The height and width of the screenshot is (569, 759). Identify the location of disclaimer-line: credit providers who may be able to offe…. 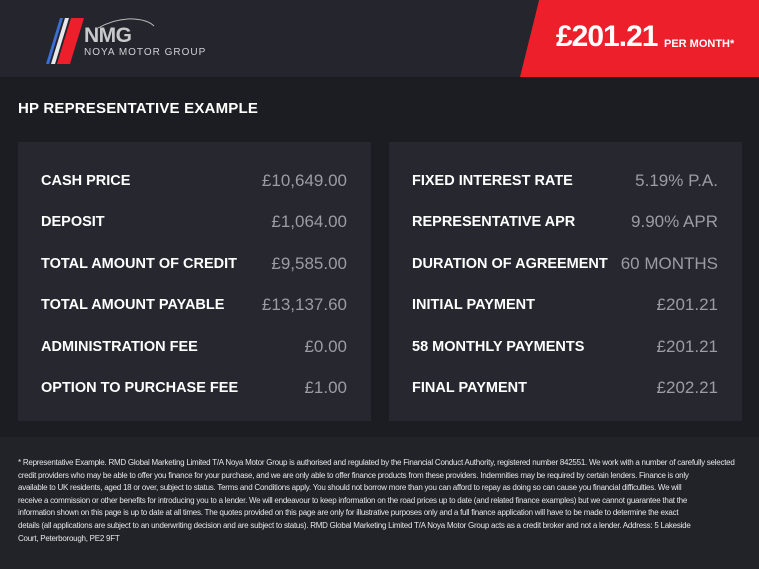
(353, 475).